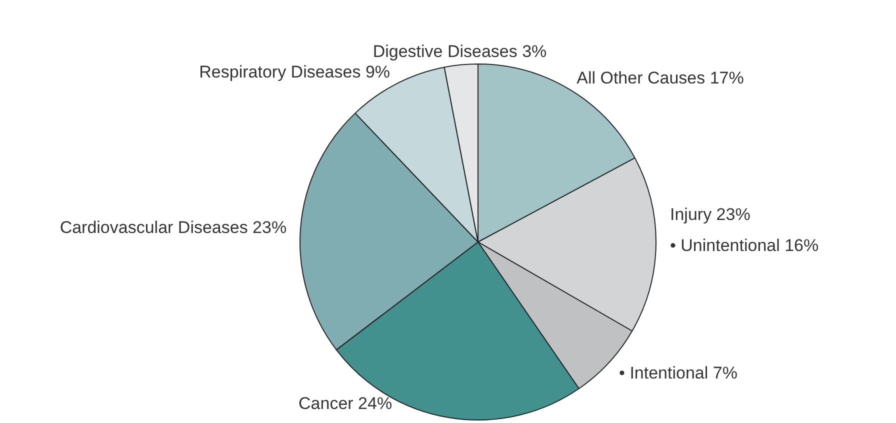  I want to click on slice-label: • Unintentional 16%, so click(744, 246).